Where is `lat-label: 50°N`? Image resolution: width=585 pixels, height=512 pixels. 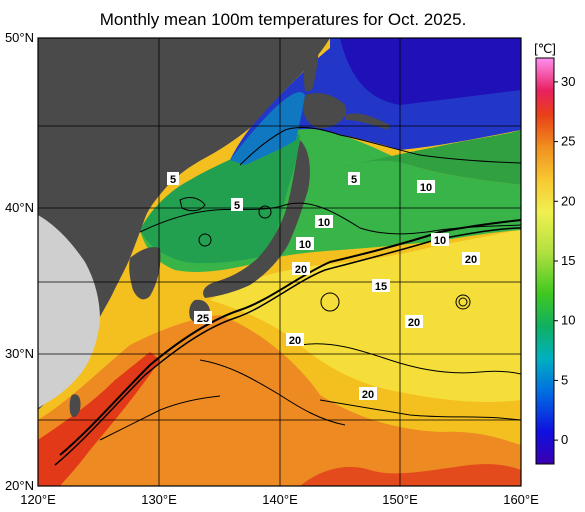 lat-label: 50°N is located at coordinates (19, 37).